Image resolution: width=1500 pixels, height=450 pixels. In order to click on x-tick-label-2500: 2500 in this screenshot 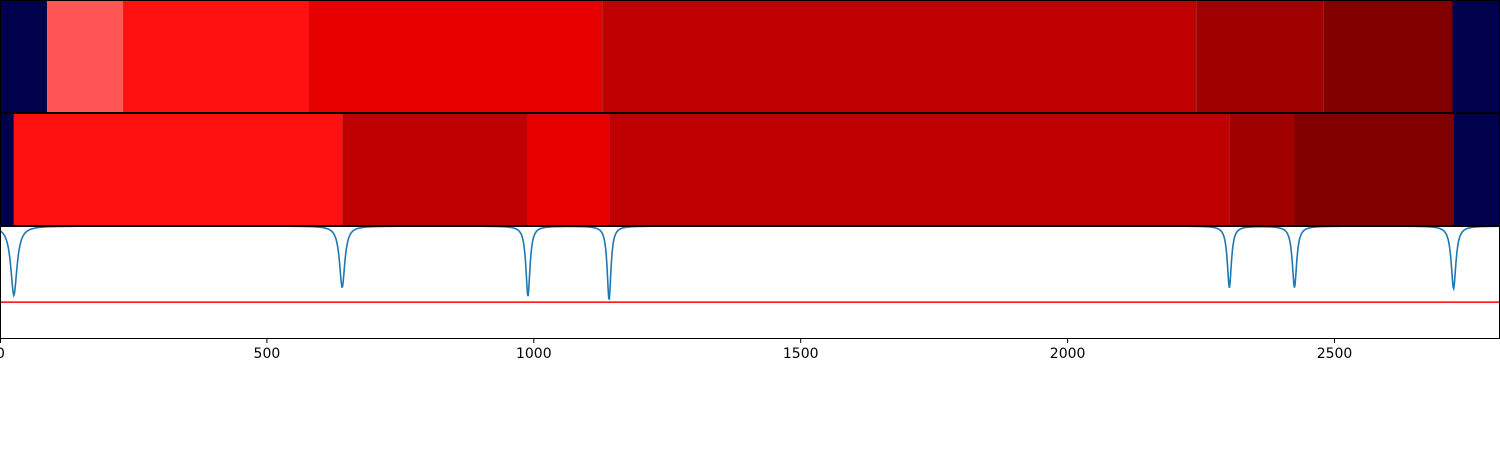, I will do `click(1335, 354)`.